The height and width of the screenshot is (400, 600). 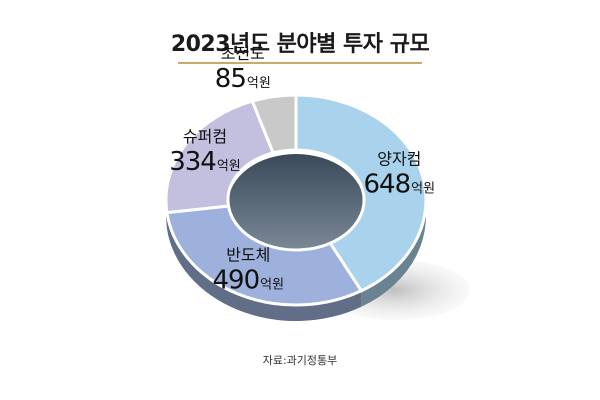 What do you see at coordinates (400, 184) in the screenshot?
I see `slice-value-1: 648억원` at bounding box center [400, 184].